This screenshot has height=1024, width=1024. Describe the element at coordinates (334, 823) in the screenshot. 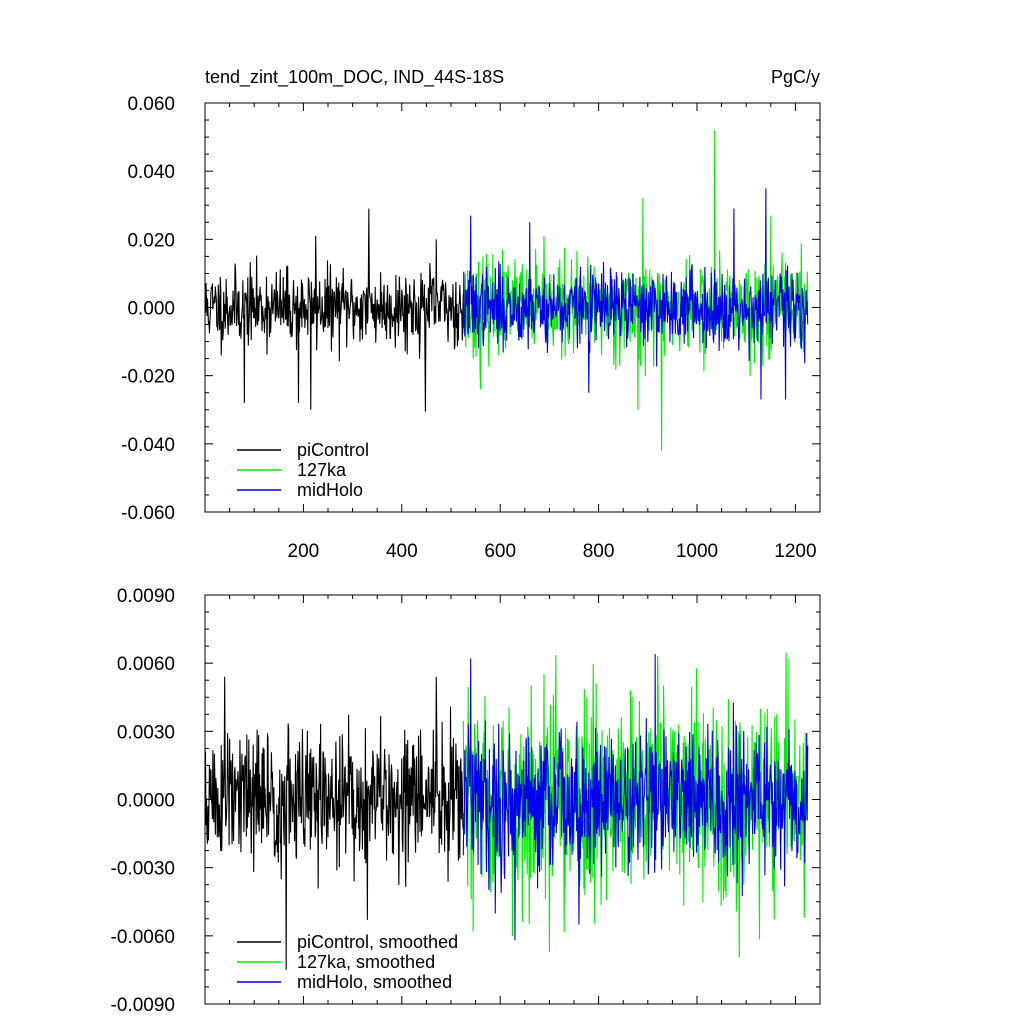

I see `series-line-picontrol-smoothed` at that location.